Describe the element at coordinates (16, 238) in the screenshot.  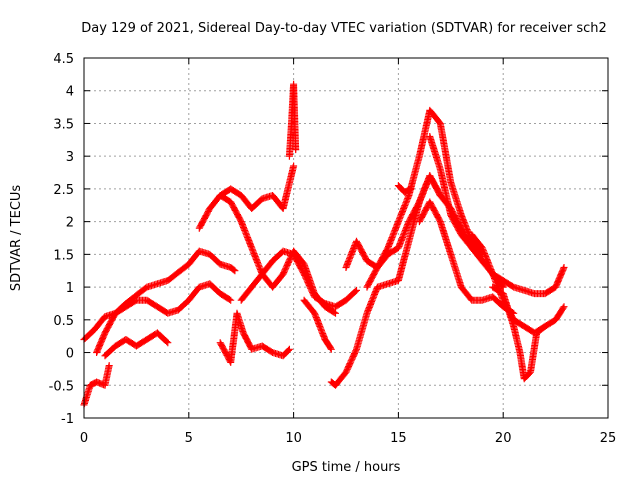
I see `y-axis-label: SDTVAR / TECUs` at that location.